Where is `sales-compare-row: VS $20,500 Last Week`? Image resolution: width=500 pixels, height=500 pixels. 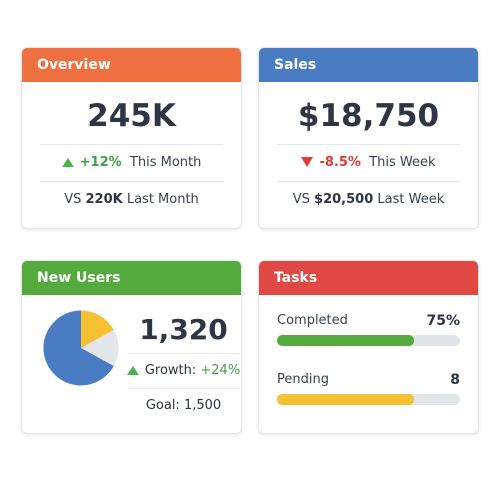
sales-compare-row: VS $20,500 Last Week is located at coordinates (368, 200).